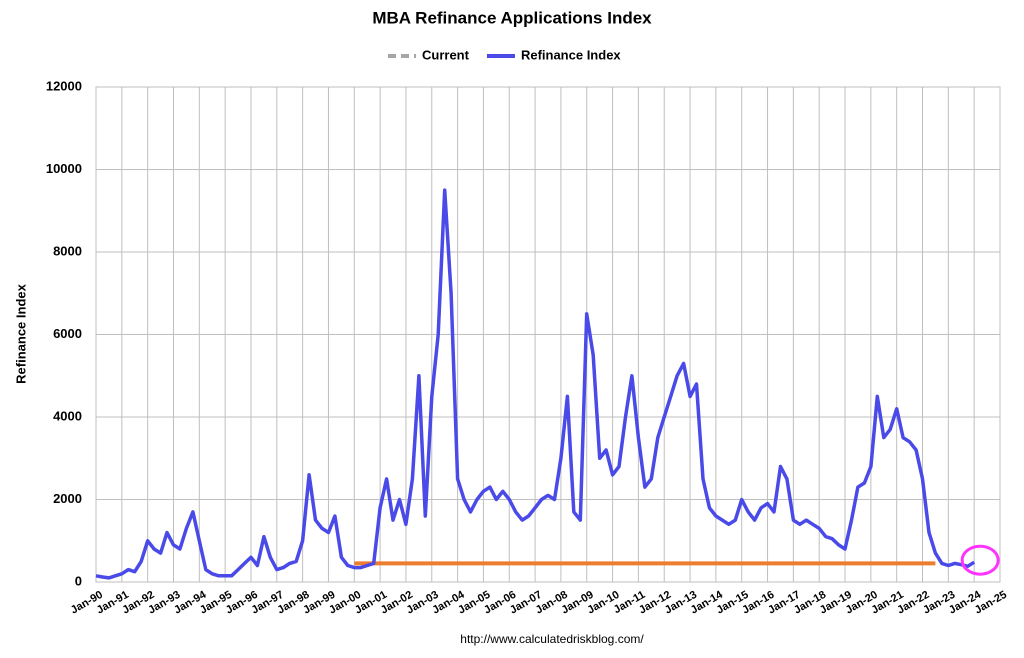  Describe the element at coordinates (64, 168) in the screenshot. I see `y-tick-label: 10000` at that location.